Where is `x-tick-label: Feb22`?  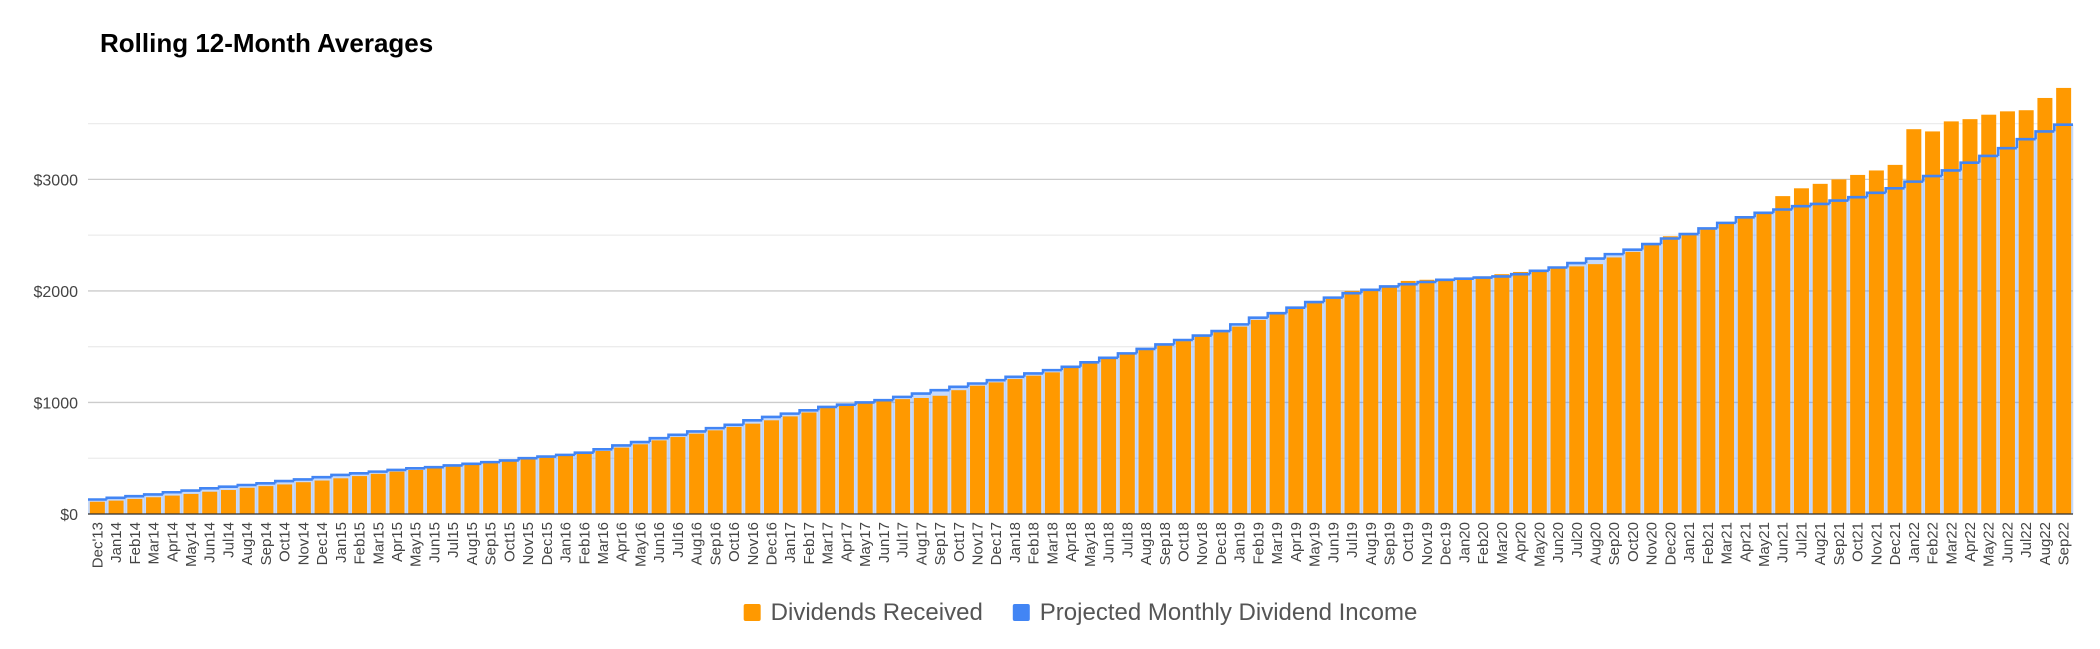
x-tick-label: Feb22 is located at coordinates (1933, 543).